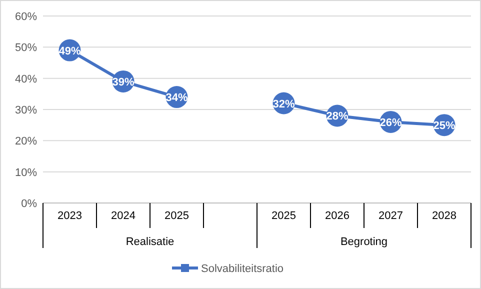  I want to click on y-tick-label: 40%, so click(26, 79).